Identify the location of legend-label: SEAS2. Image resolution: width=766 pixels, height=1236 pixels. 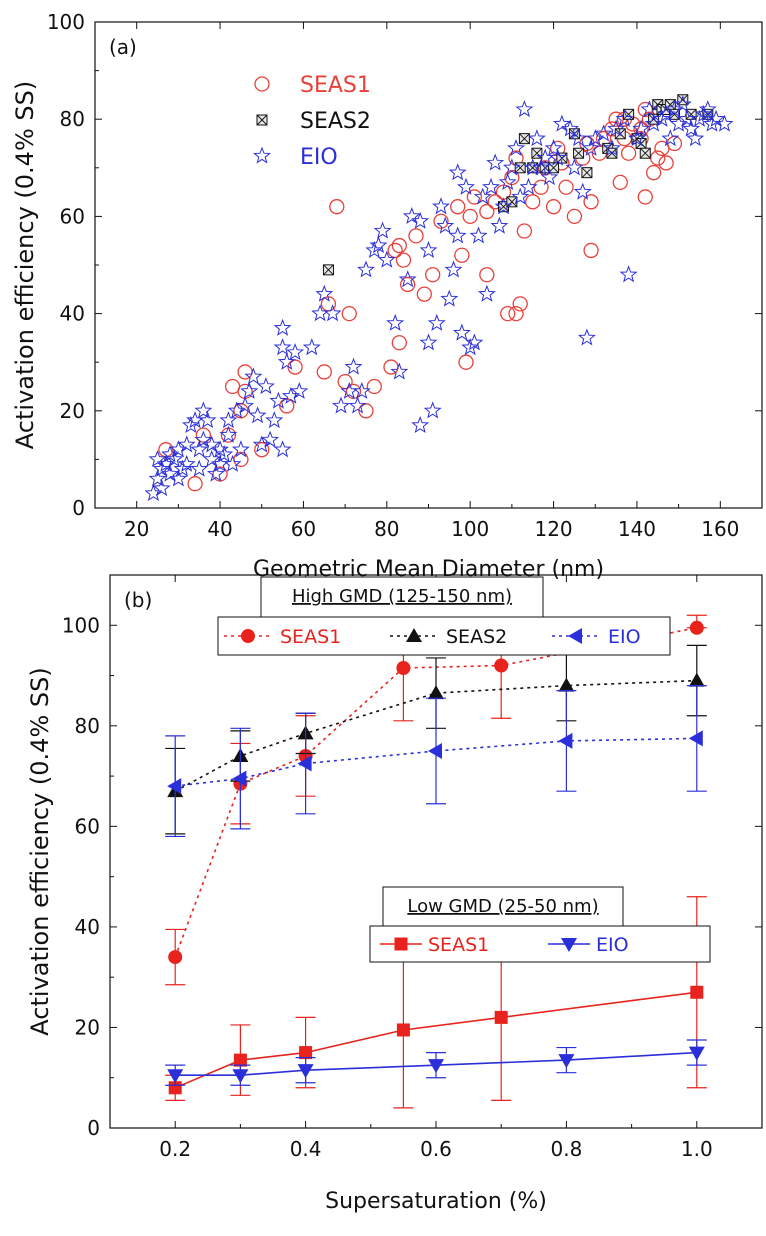
(335, 121).